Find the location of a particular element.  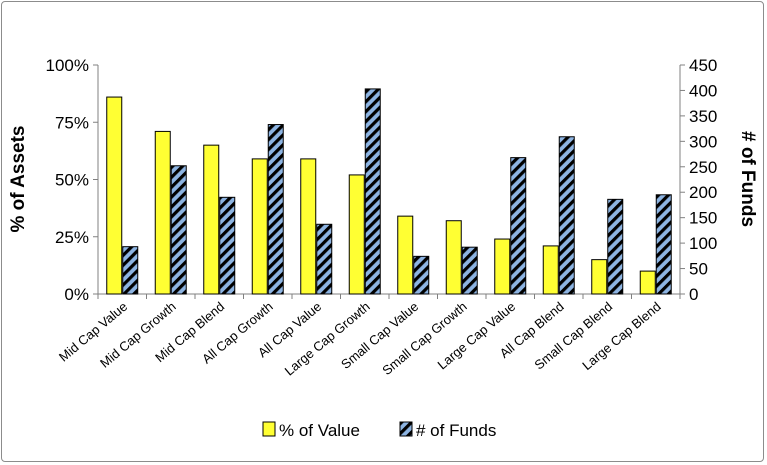

category-label: Large Cap Growth is located at coordinates (327, 339).